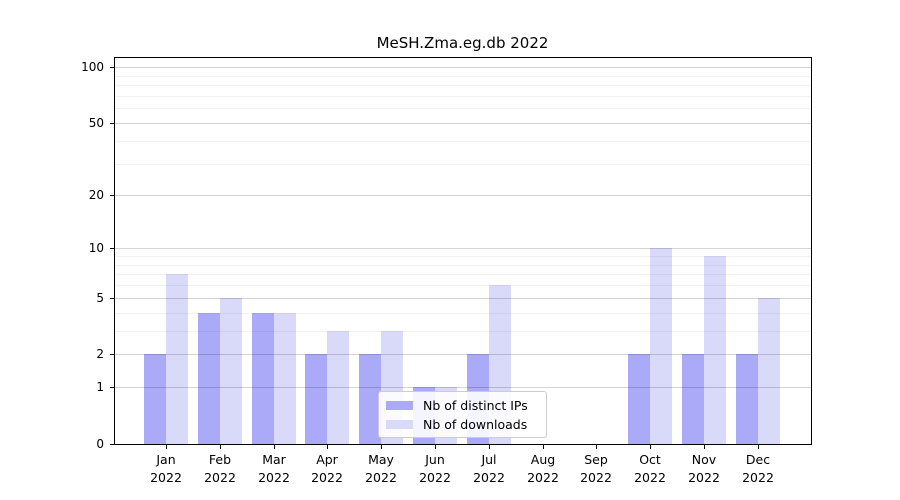 This screenshot has height=500, width=900. What do you see at coordinates (230, 370) in the screenshot?
I see `bar-nb-of-downloads-feb` at bounding box center [230, 370].